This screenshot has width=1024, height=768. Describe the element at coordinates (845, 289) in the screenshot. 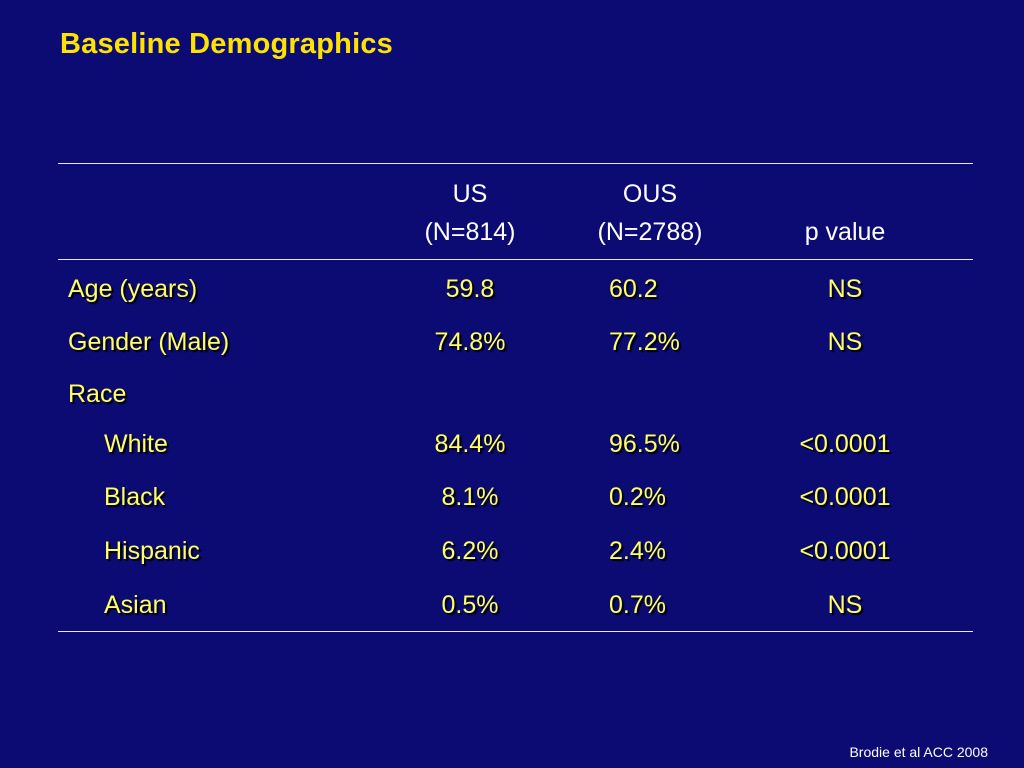

I see `row-age-p: NS` at that location.